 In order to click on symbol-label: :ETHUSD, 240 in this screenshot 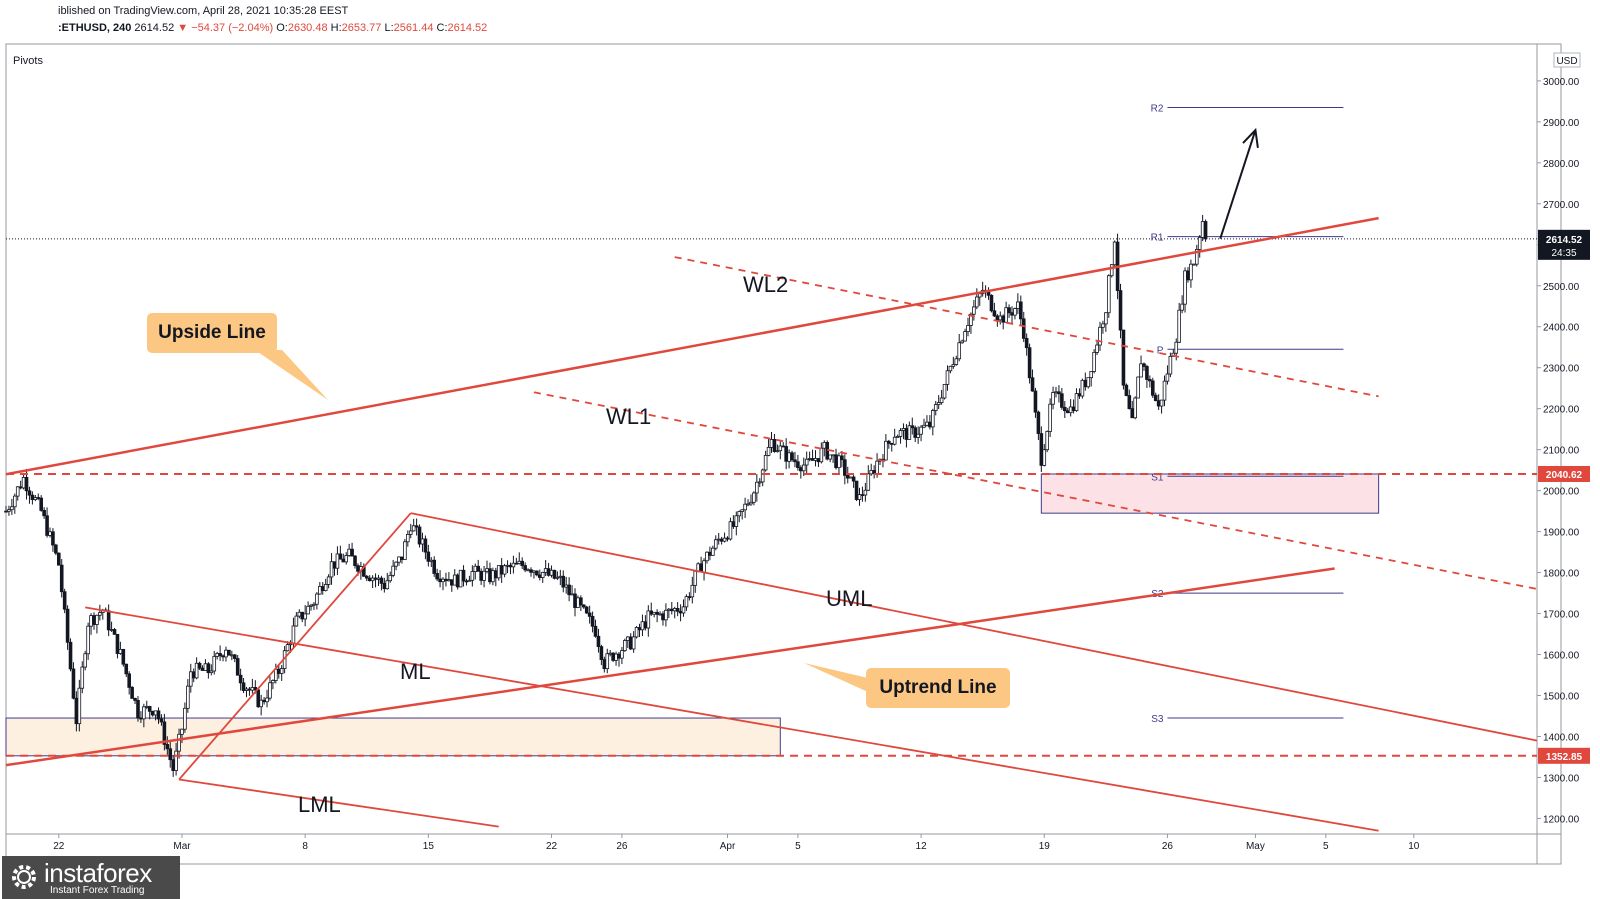, I will do `click(95, 28)`.